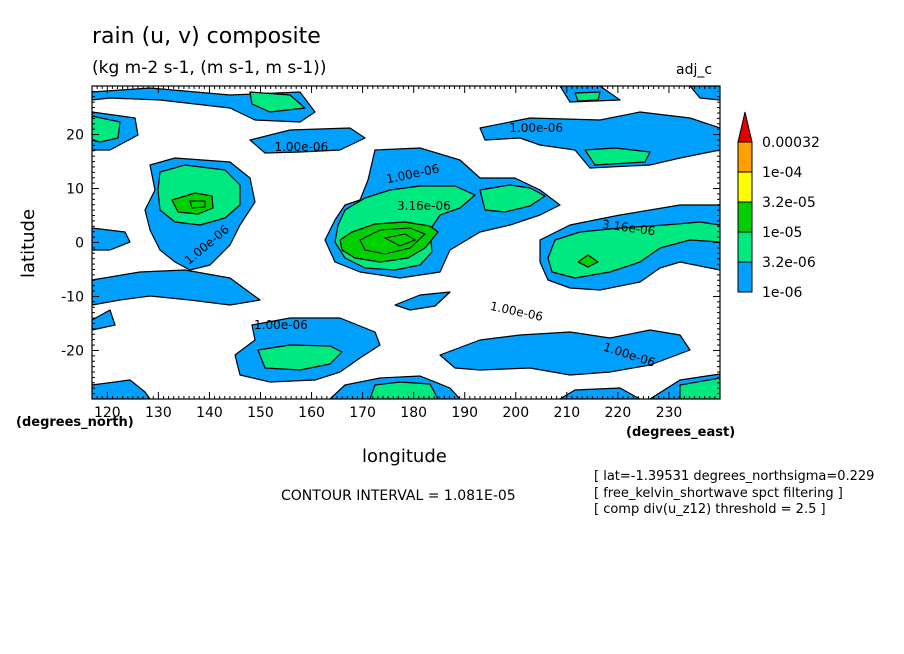  What do you see at coordinates (404, 456) in the screenshot?
I see `x-axis-label: longitude` at bounding box center [404, 456].